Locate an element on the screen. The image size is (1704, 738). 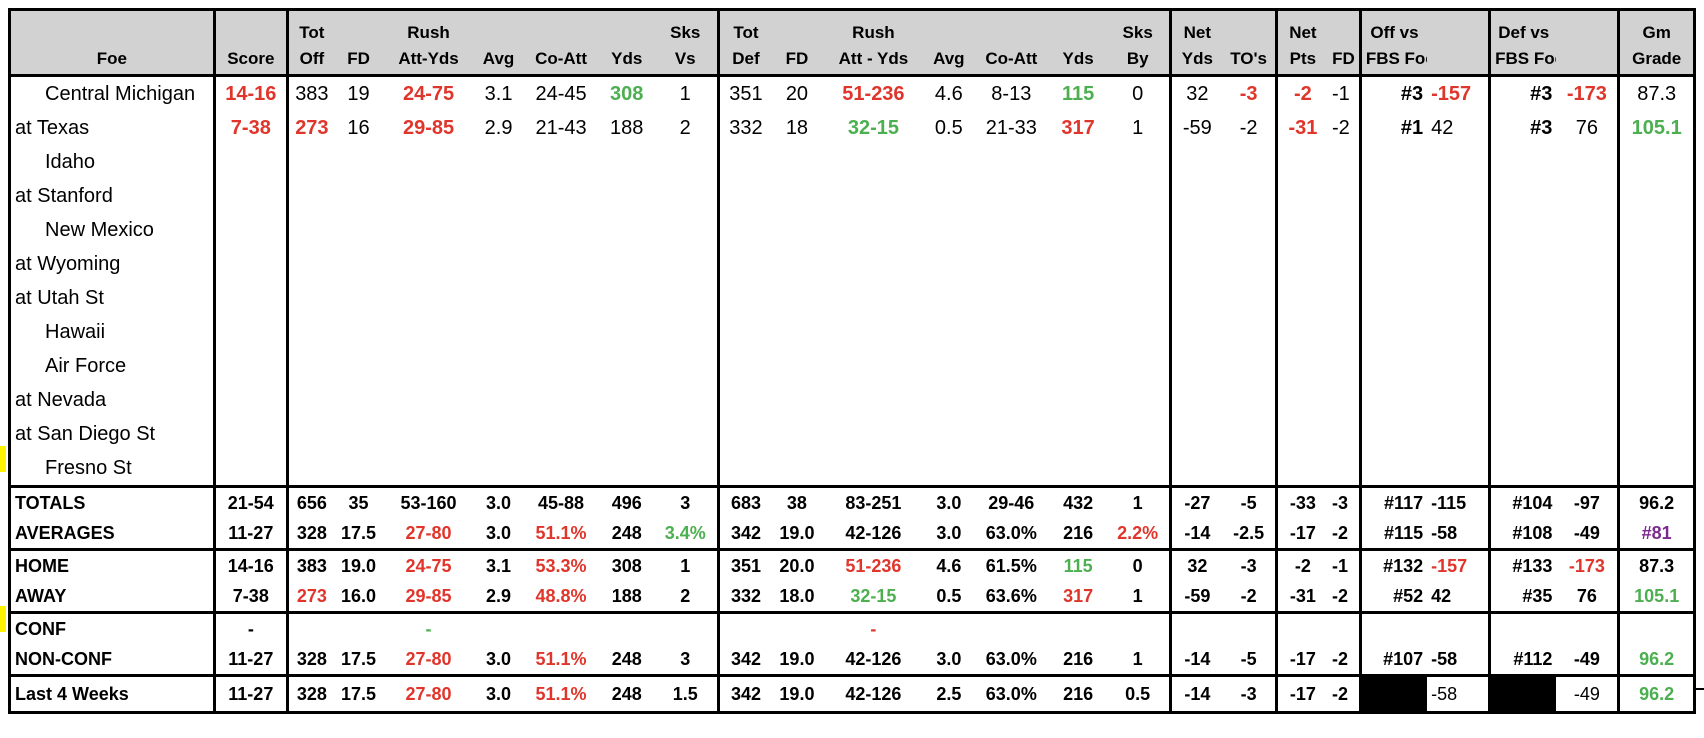
summary-cell: 308 is located at coordinates (626, 564).